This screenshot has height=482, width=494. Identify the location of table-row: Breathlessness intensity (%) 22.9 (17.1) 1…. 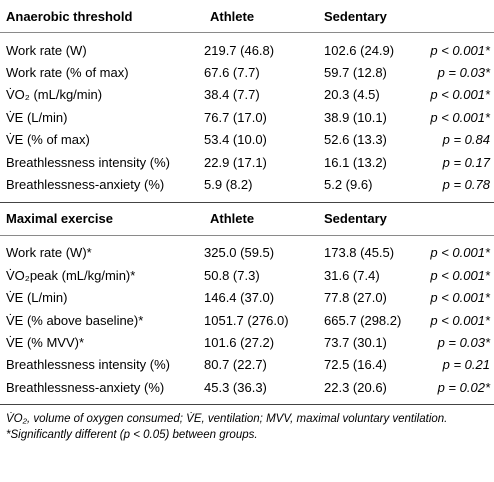
(247, 162).